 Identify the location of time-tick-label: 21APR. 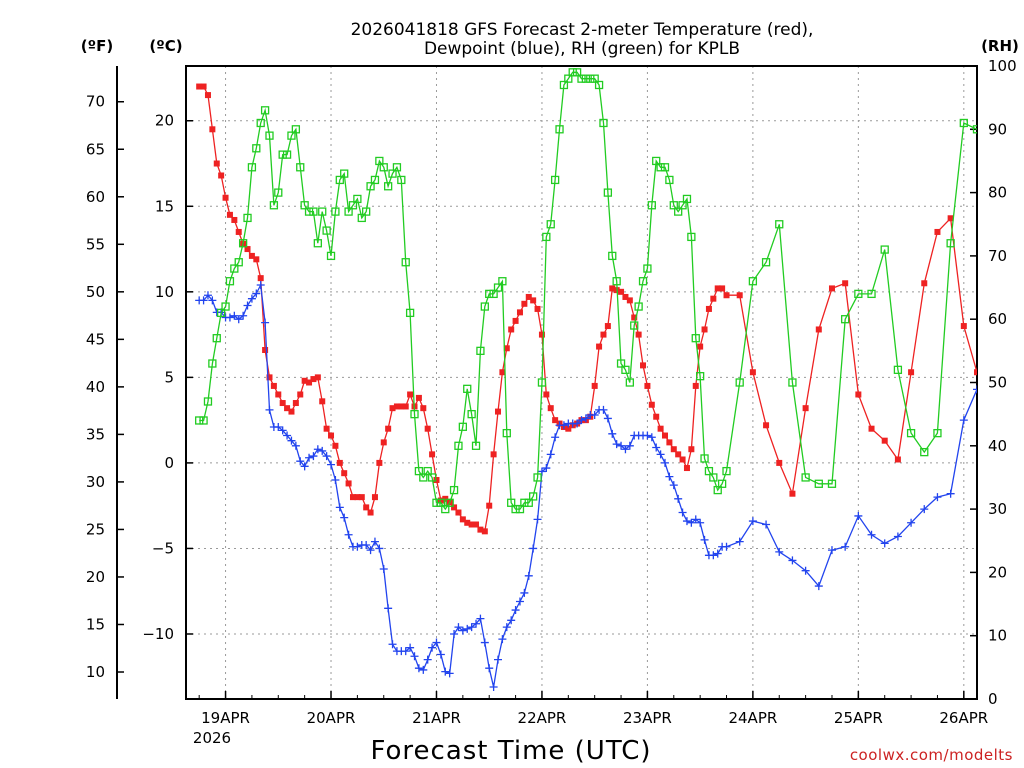
(436, 718).